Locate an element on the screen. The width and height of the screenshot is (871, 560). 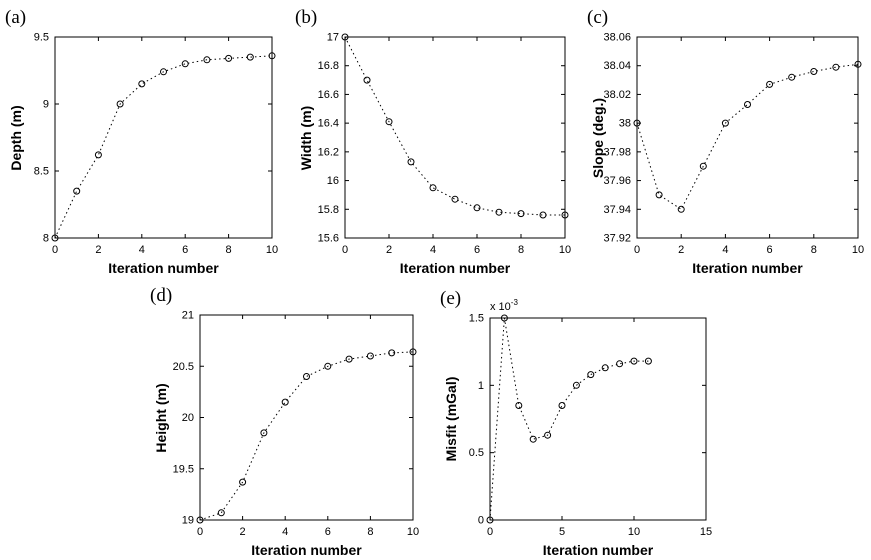
y-tick-label: 8 is located at coordinates (46, 239).